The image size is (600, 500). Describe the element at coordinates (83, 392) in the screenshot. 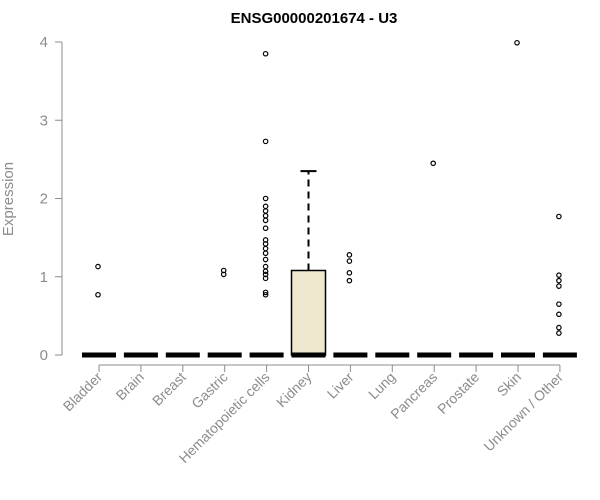

I see `x-tick-label: Bladder` at that location.